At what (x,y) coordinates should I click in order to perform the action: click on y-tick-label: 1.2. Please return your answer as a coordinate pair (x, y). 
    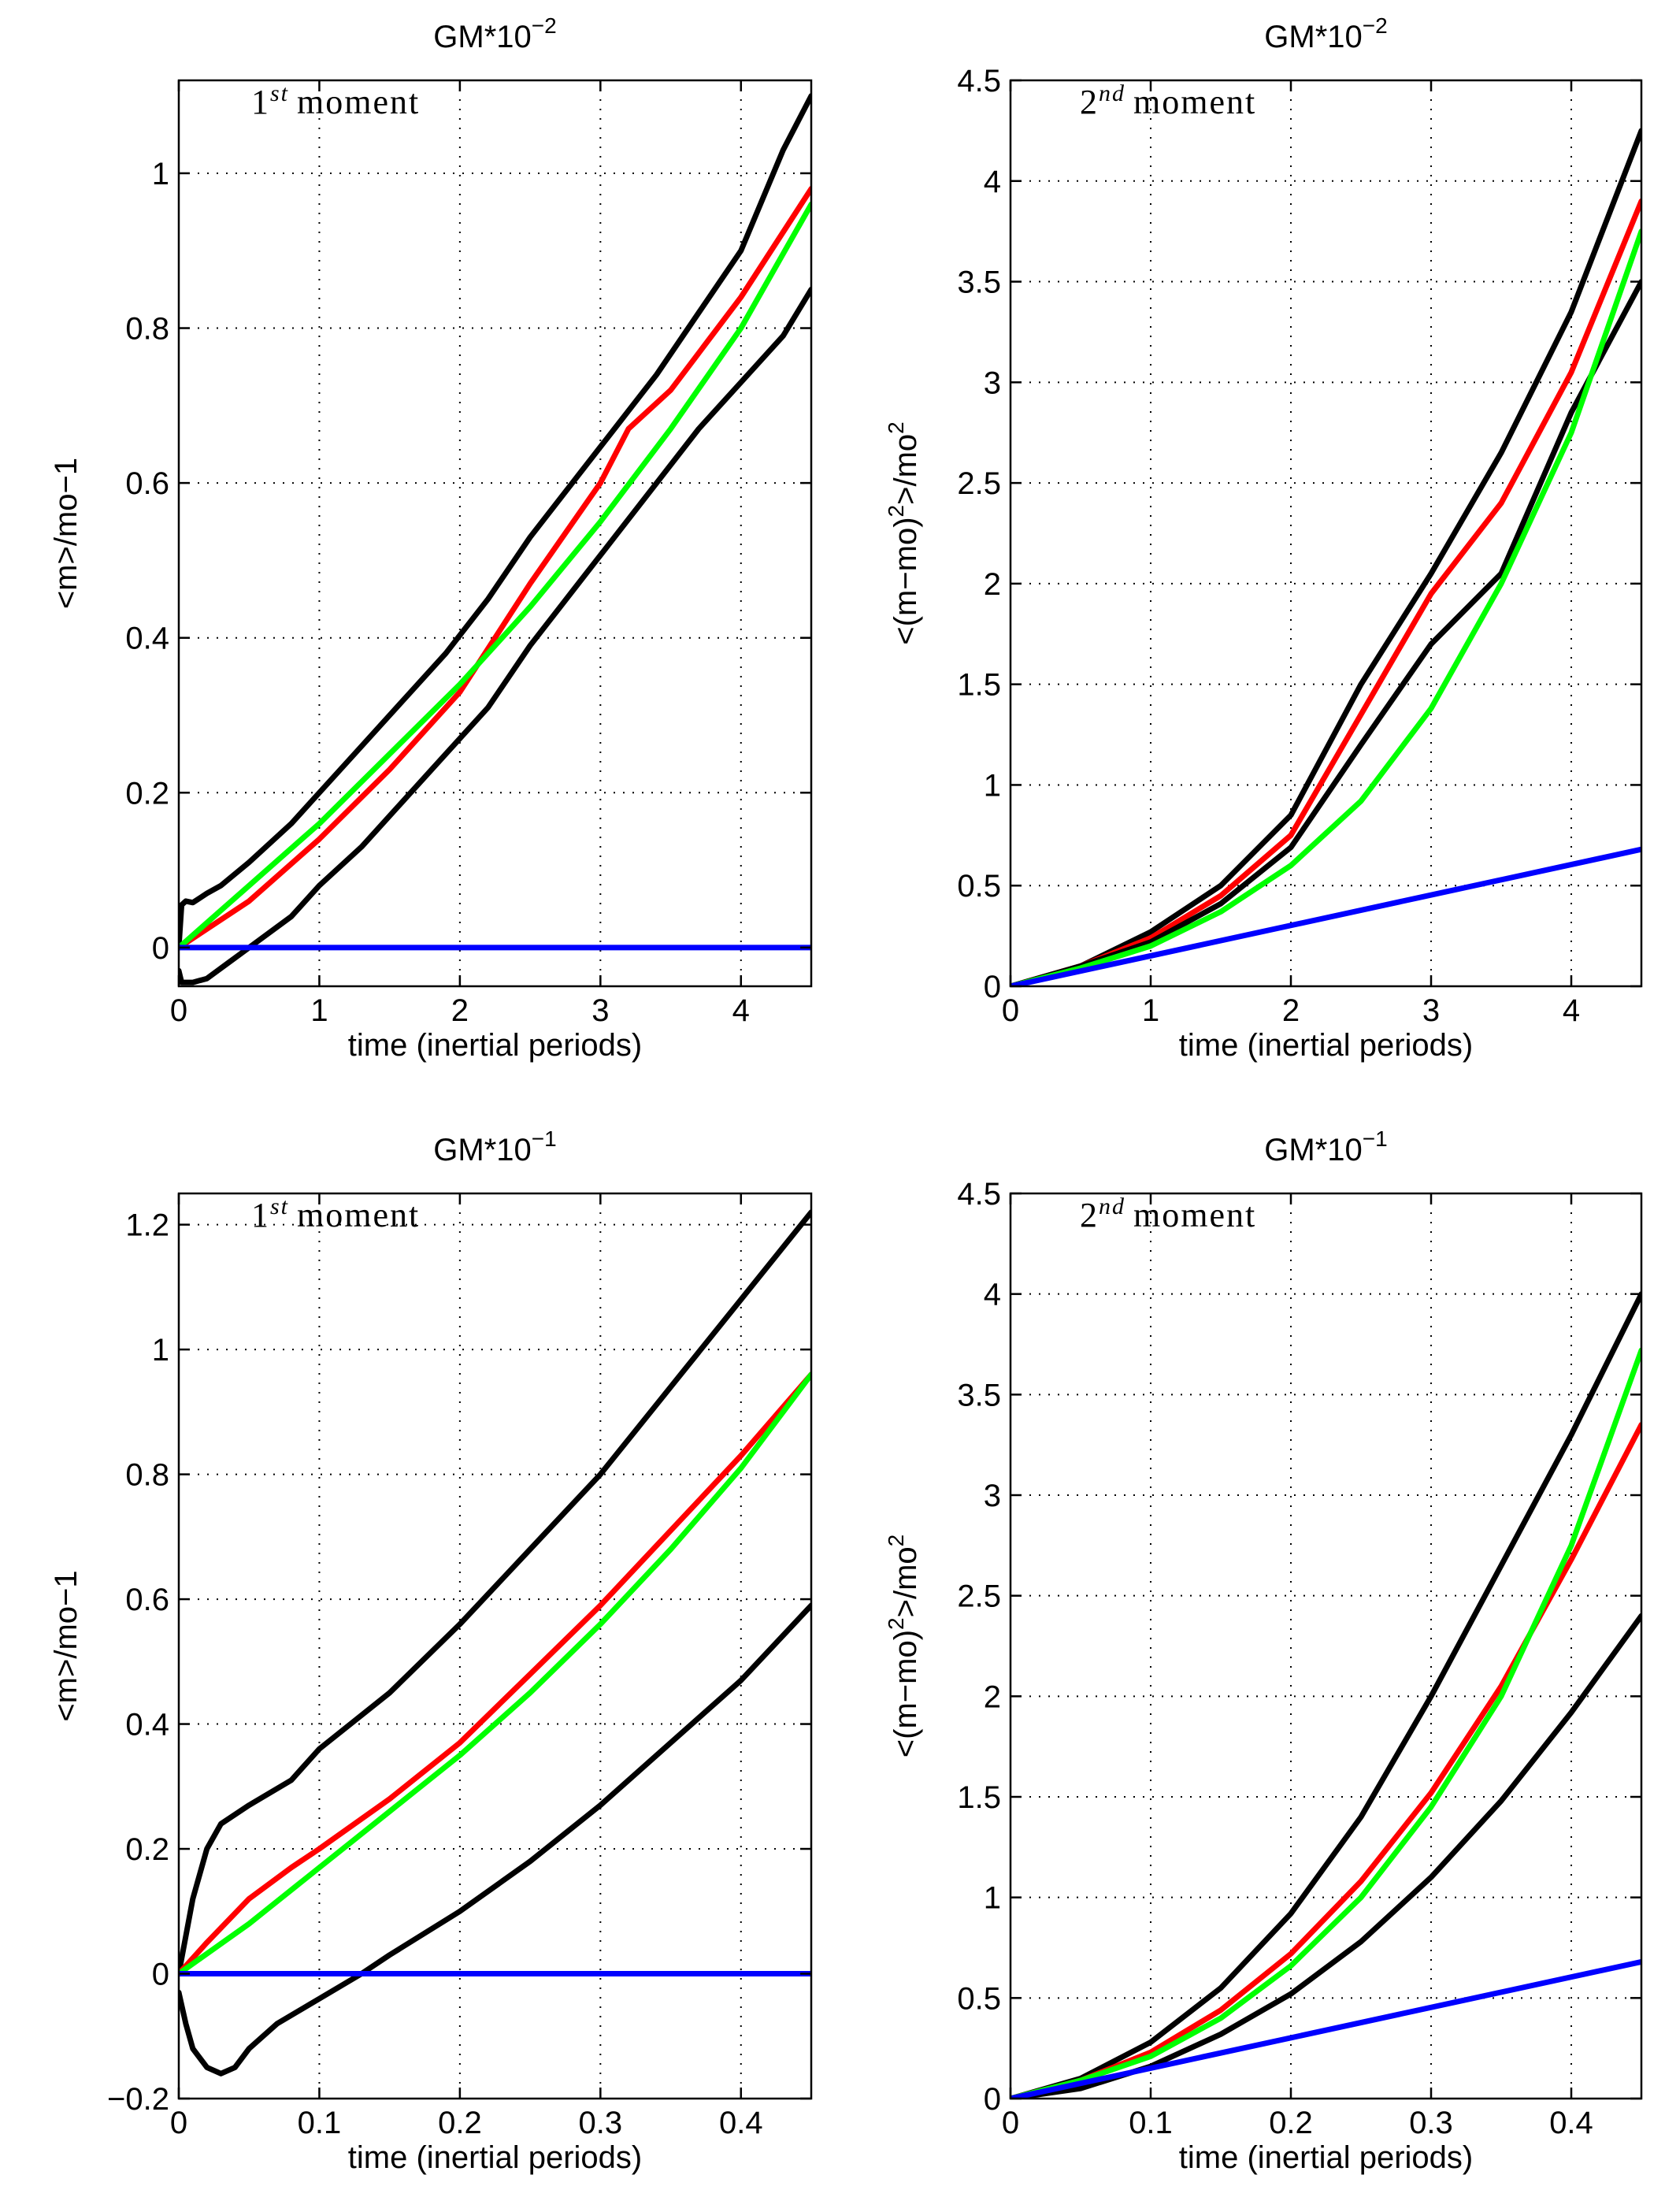
    Looking at the image, I should click on (147, 1225).